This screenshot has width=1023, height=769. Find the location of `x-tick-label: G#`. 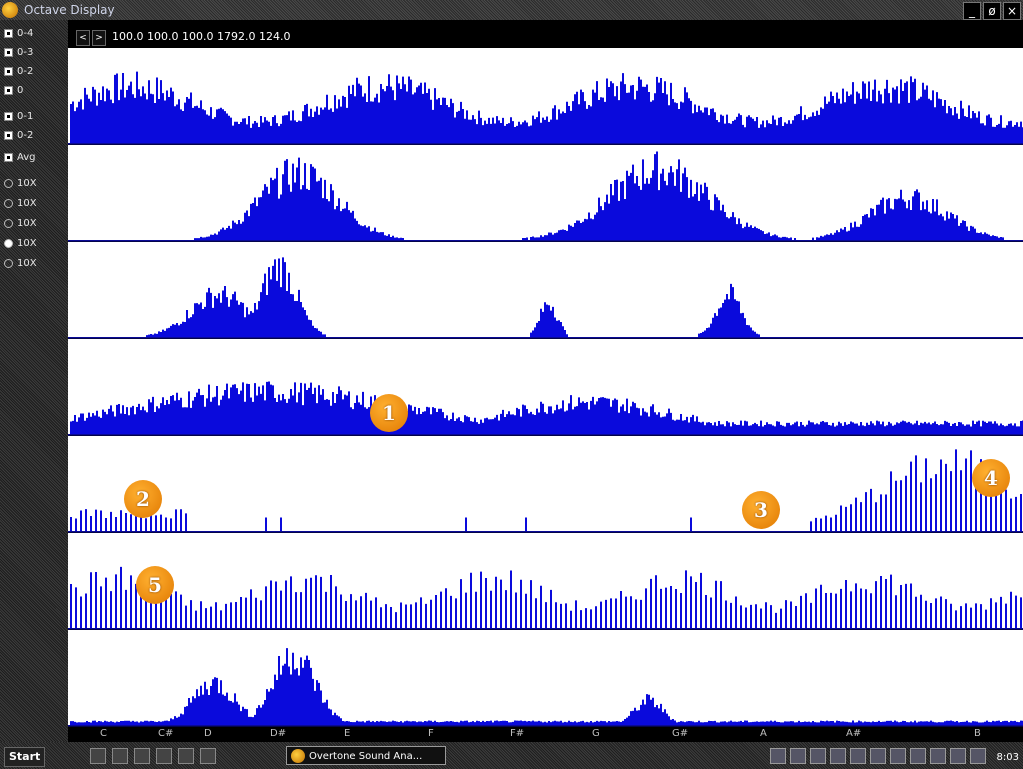

x-tick-label: G# is located at coordinates (680, 733).